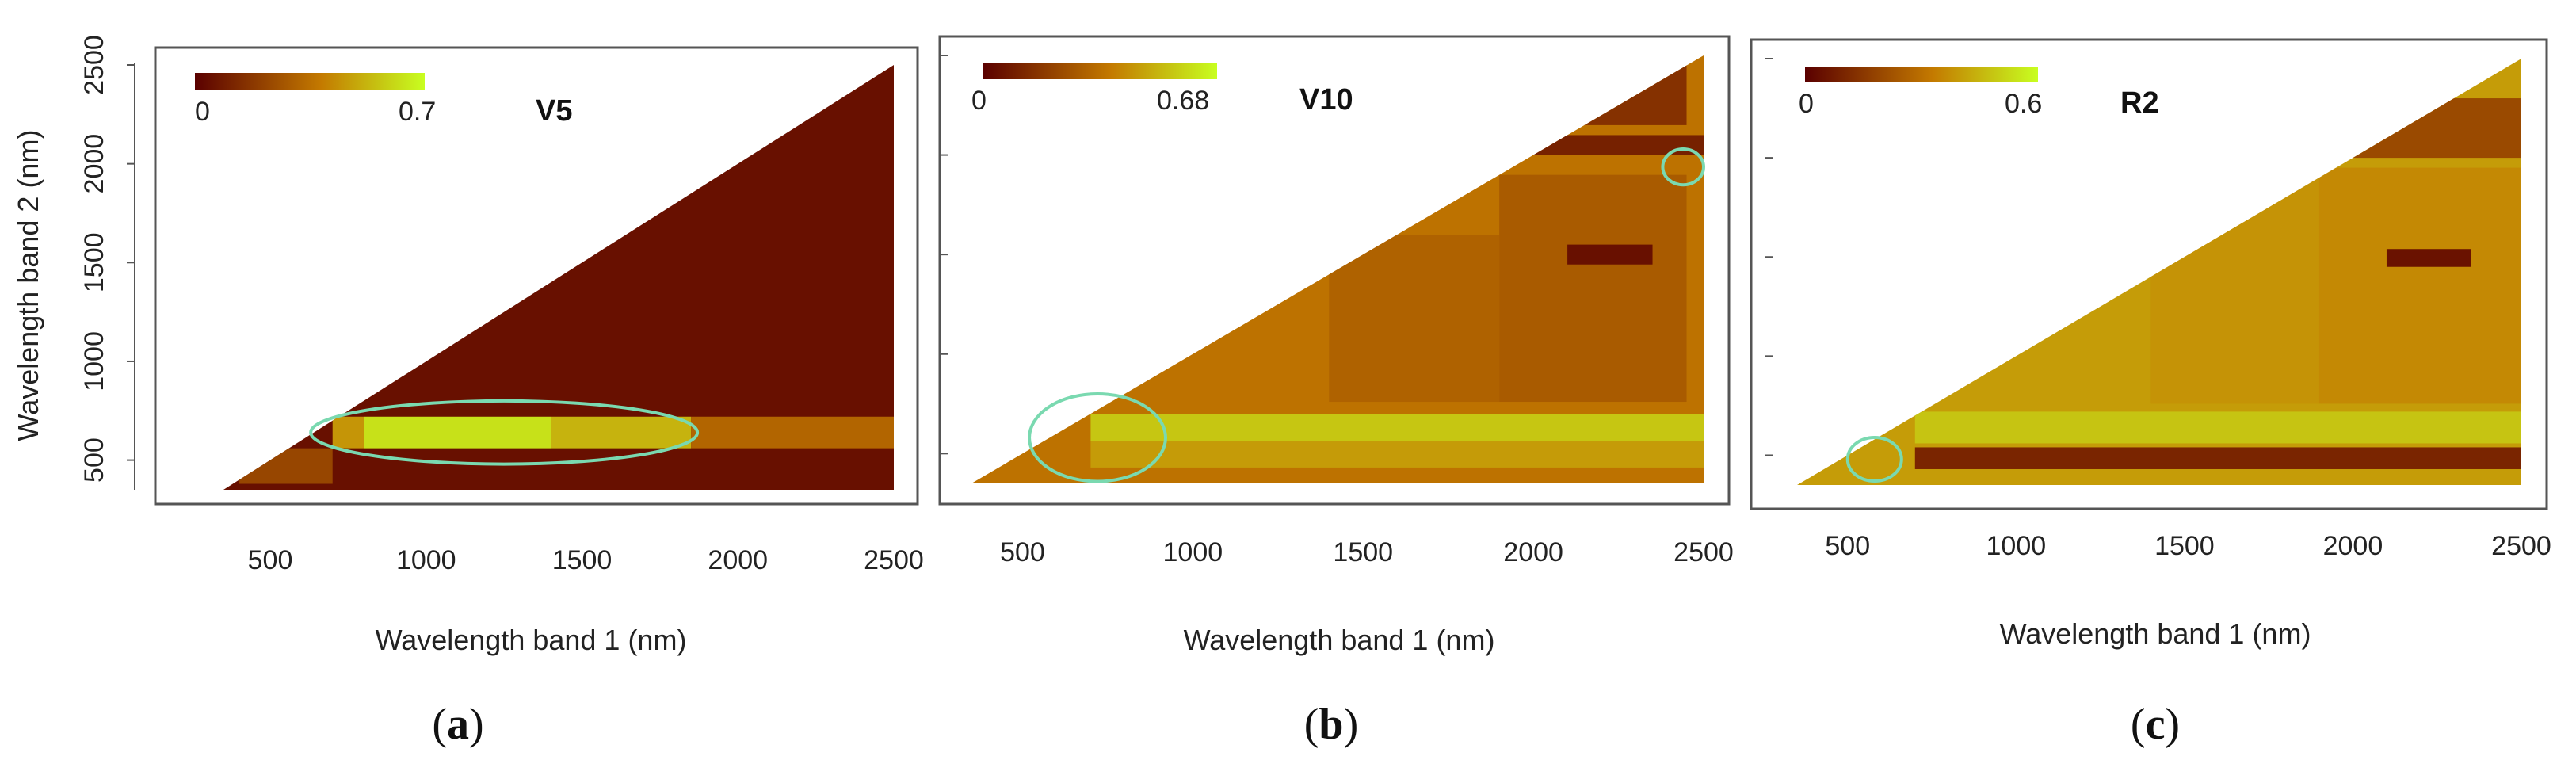  I want to click on panel-b-label-letter: b, so click(1331, 724).